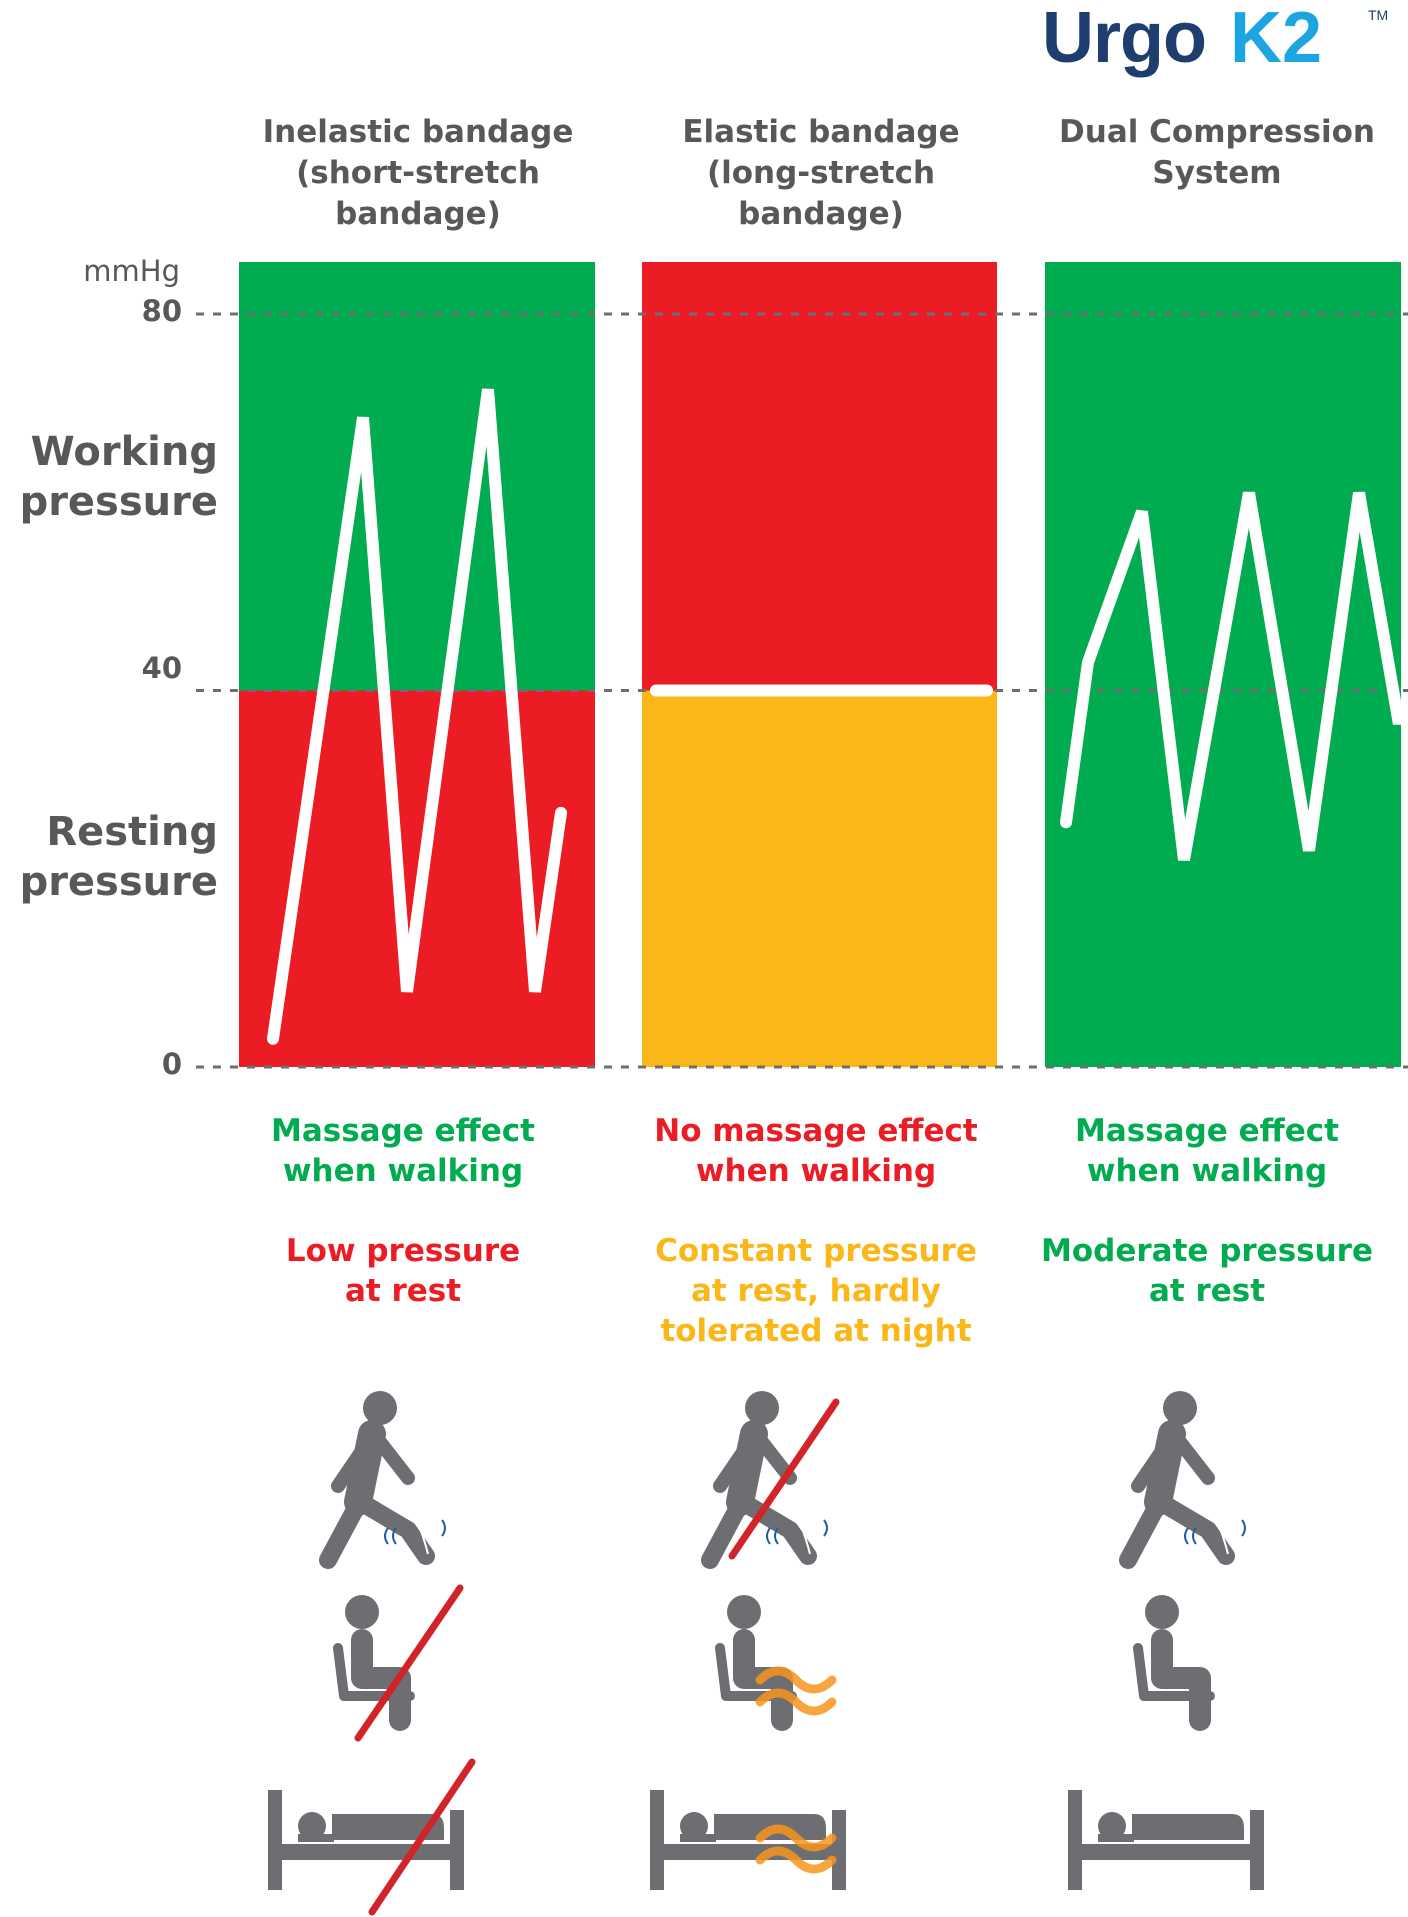 Image resolution: width=1408 pixels, height=1917 pixels. Describe the element at coordinates (1124, 40) in the screenshot. I see `svg-text: Urgo` at that location.